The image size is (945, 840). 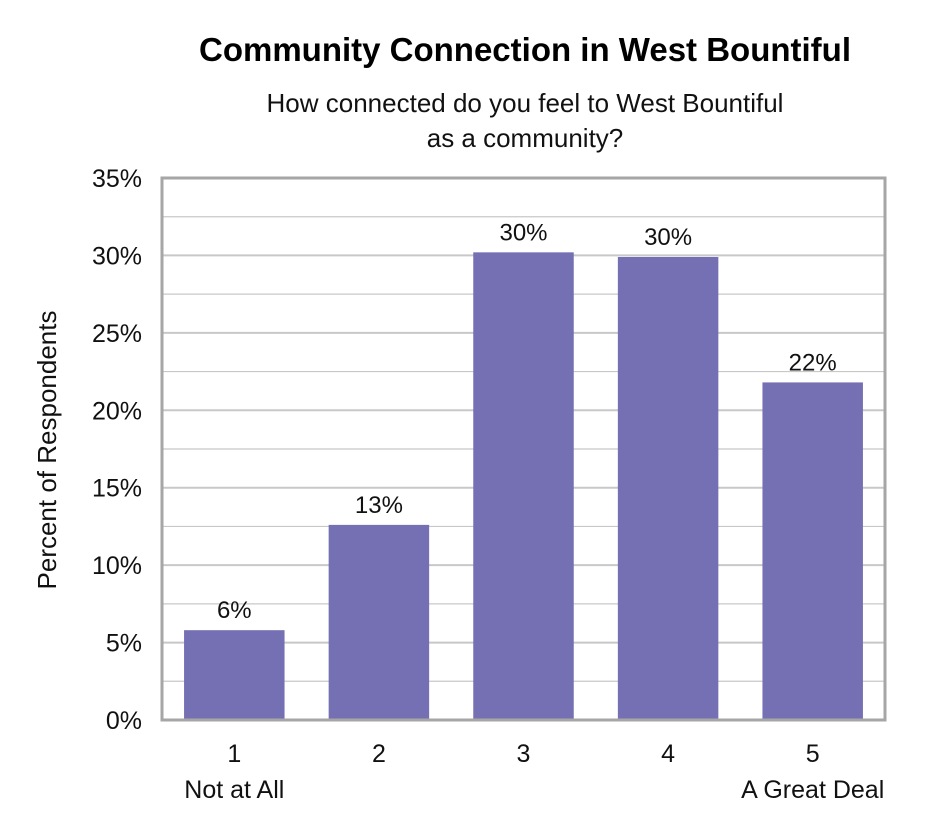 What do you see at coordinates (117, 489) in the screenshot?
I see `y-tick-label: 15%` at bounding box center [117, 489].